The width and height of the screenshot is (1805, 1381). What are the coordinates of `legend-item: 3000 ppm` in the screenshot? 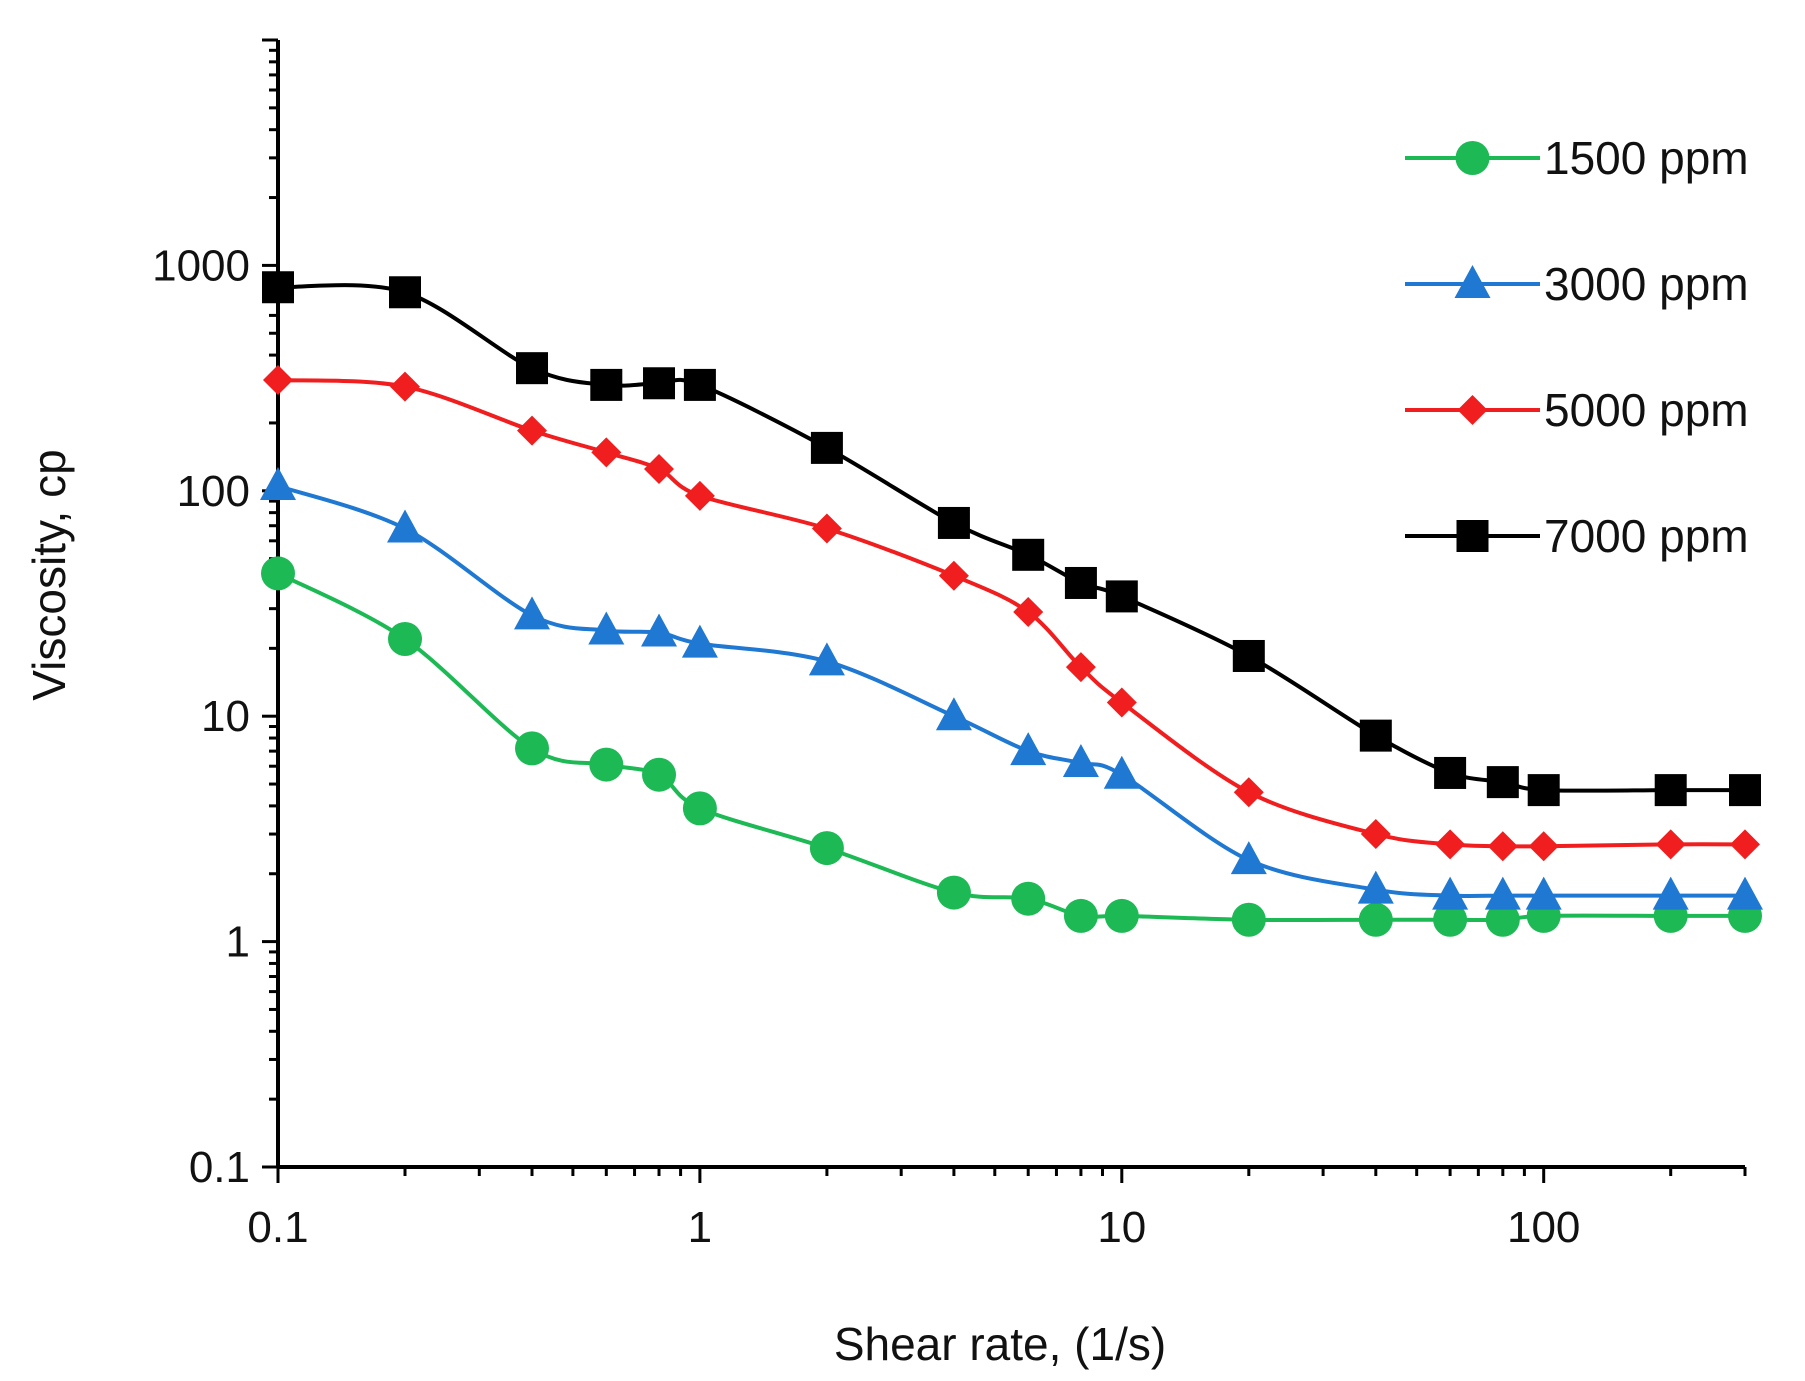 It's located at (1577, 284).